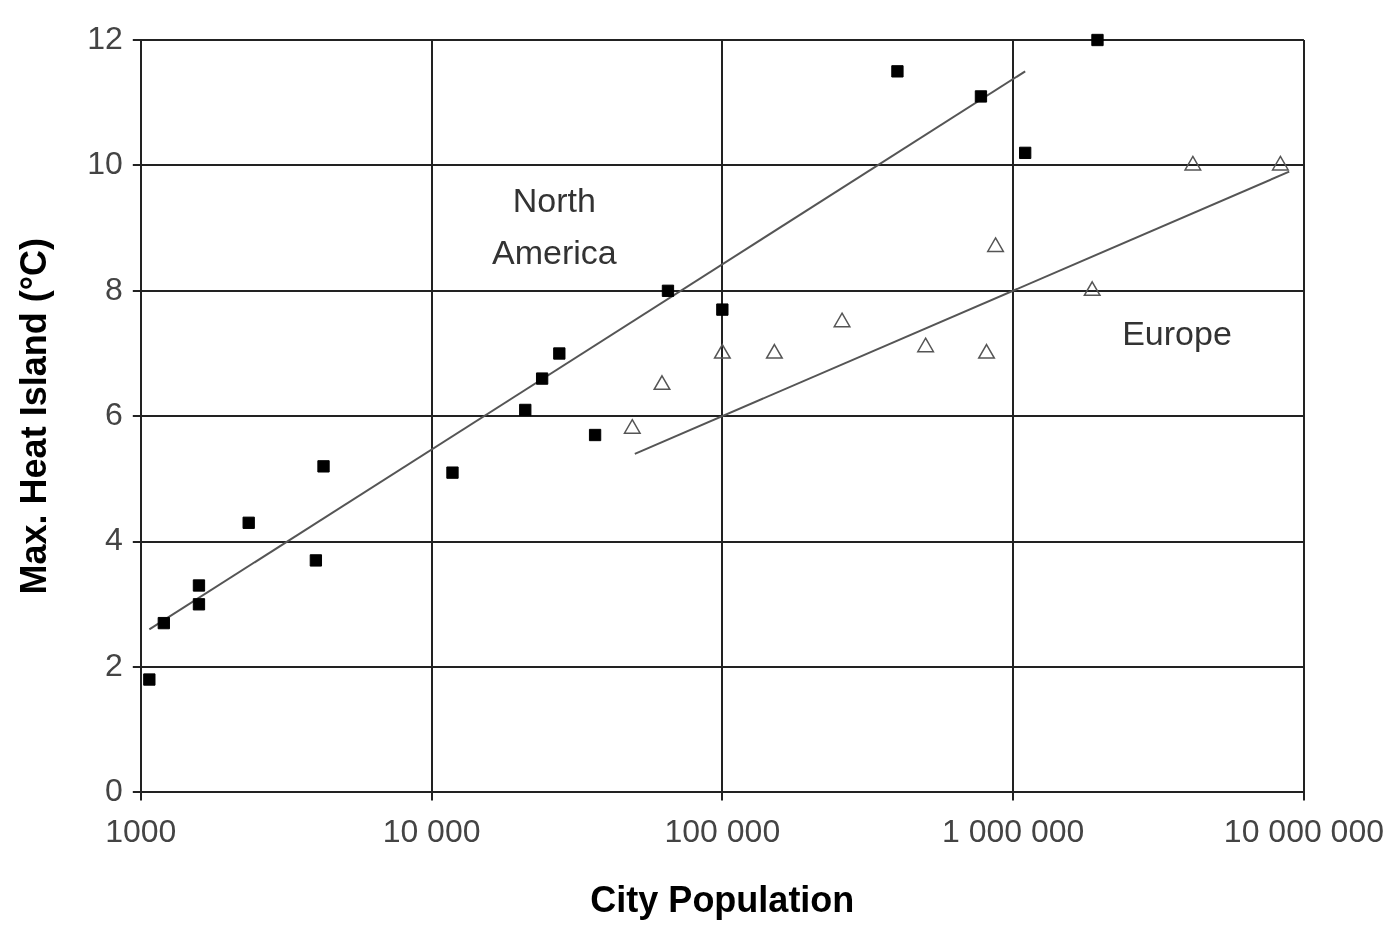  I want to click on y-tick-label: 4, so click(114, 539).